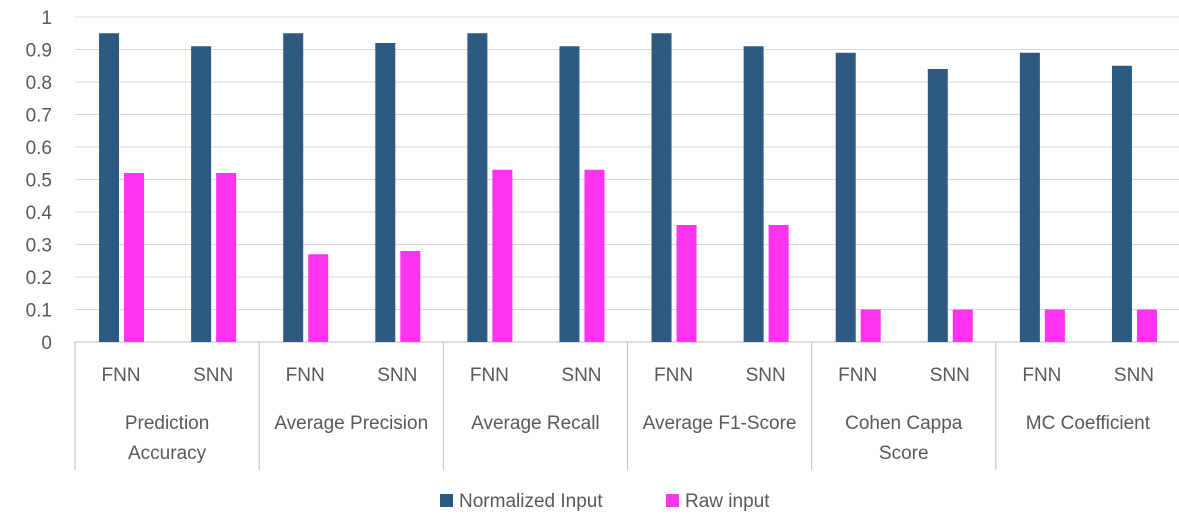 This screenshot has width=1179, height=520. I want to click on group-label: Prediction, so click(167, 423).